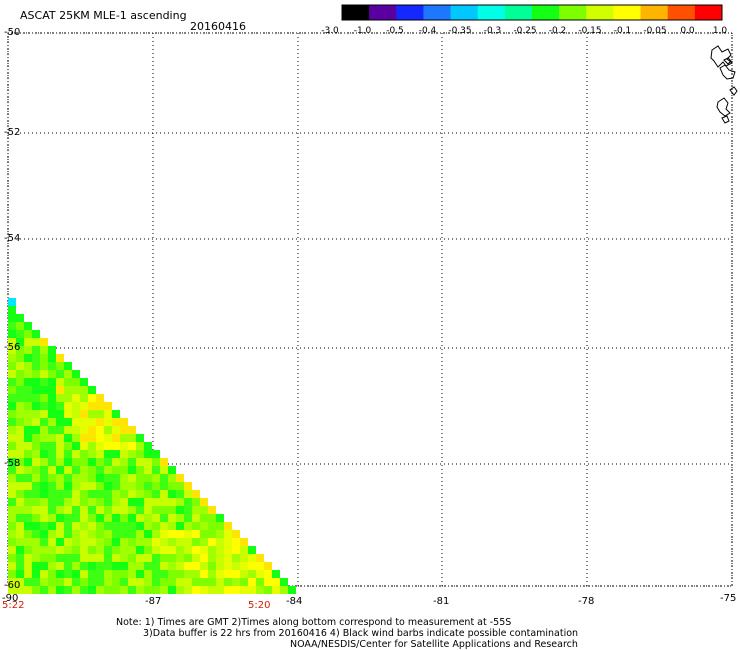 This screenshot has height=650, width=740. Describe the element at coordinates (259, 605) in the screenshot. I see `time-label-middle: 5:20` at that location.